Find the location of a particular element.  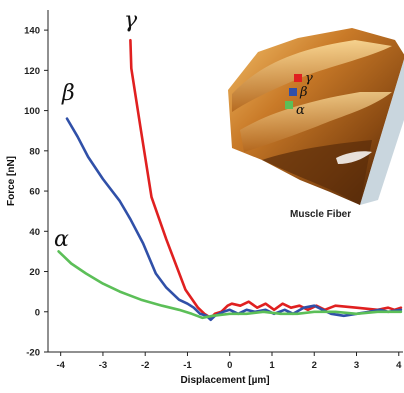

x-tick-label: -3 is located at coordinates (103, 365).